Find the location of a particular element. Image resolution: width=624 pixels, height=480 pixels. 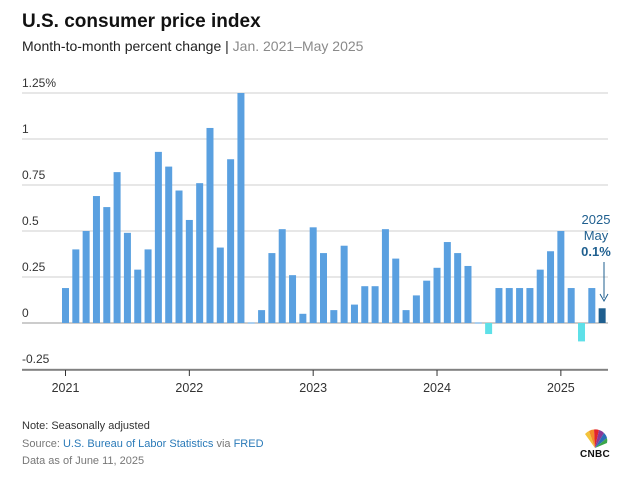

source-prefix: Source: is located at coordinates (42, 444).